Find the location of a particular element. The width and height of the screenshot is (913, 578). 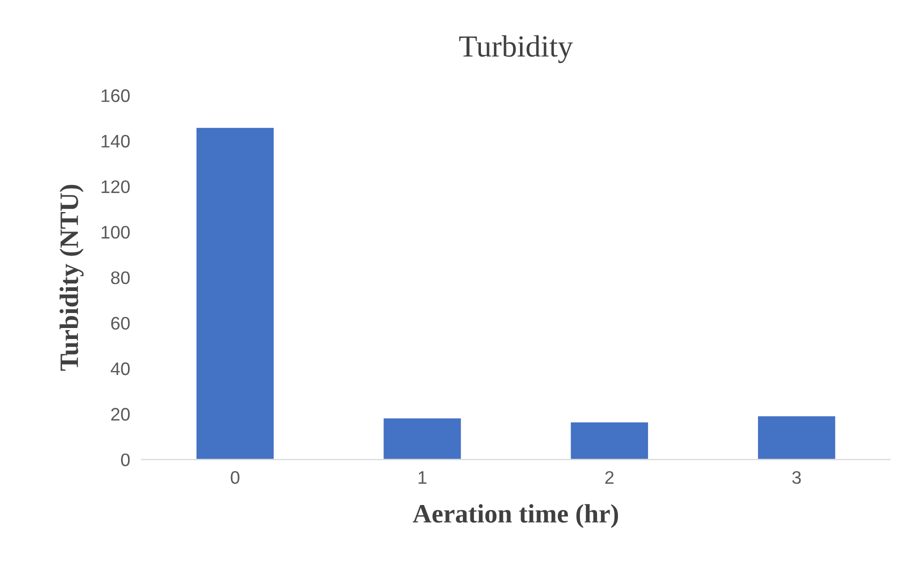

y-tick-label: 100 is located at coordinates (116, 232).